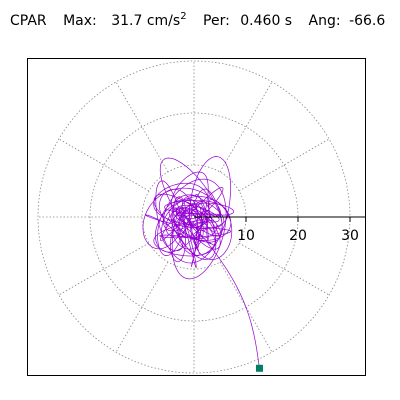 The height and width of the screenshot is (400, 400). What do you see at coordinates (266, 21) in the screenshot?
I see `period-value: 0.460 s` at bounding box center [266, 21].